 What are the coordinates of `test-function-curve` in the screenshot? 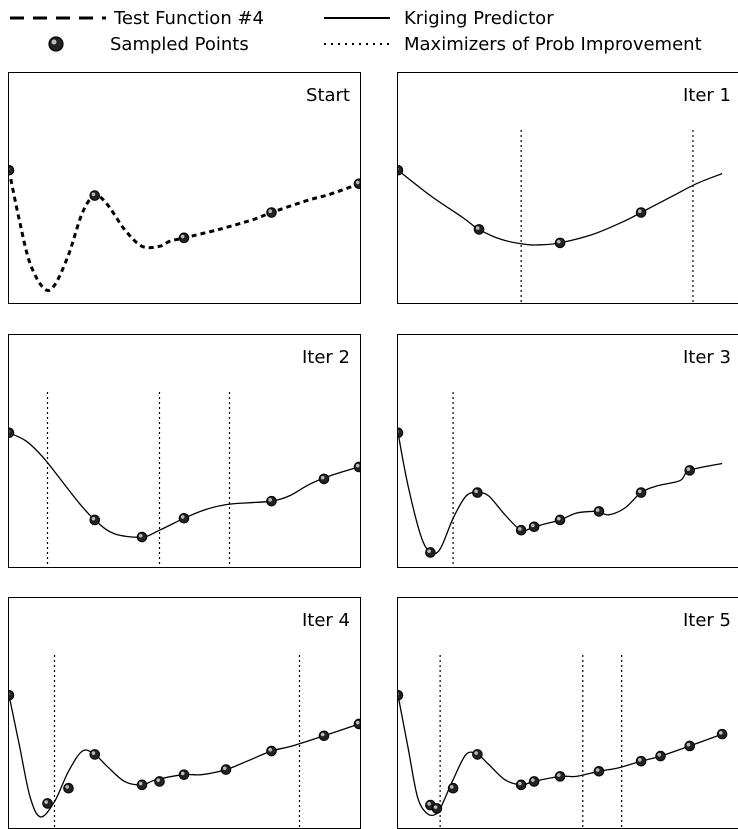 It's located at (184, 230).